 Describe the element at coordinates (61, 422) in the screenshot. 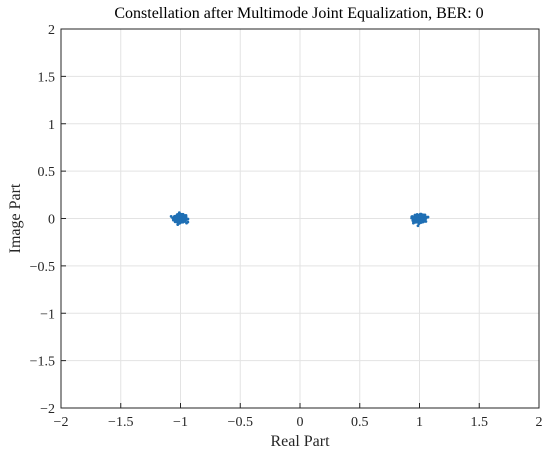

I see `x-tick-label: −2` at that location.